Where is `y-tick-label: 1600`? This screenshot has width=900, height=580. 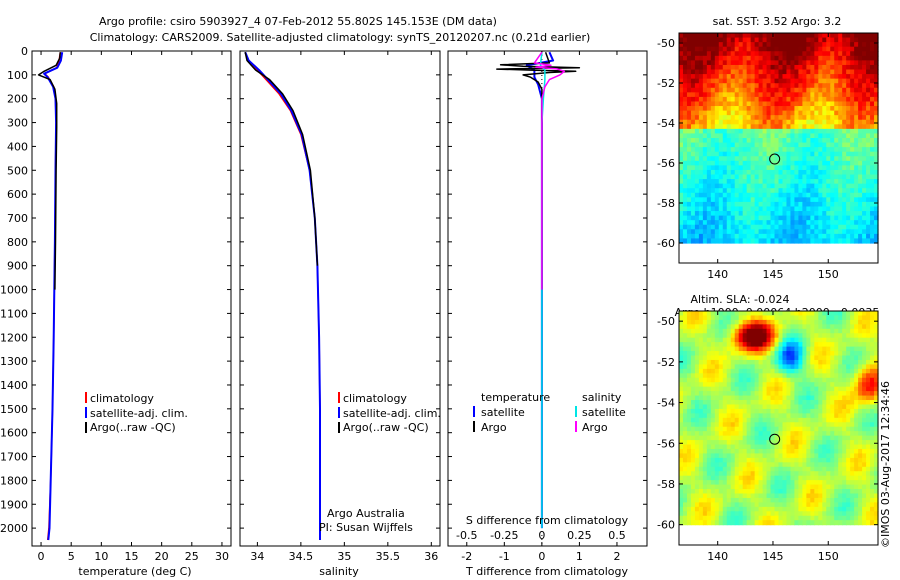
y-tick-label: 1600 is located at coordinates (14, 433).